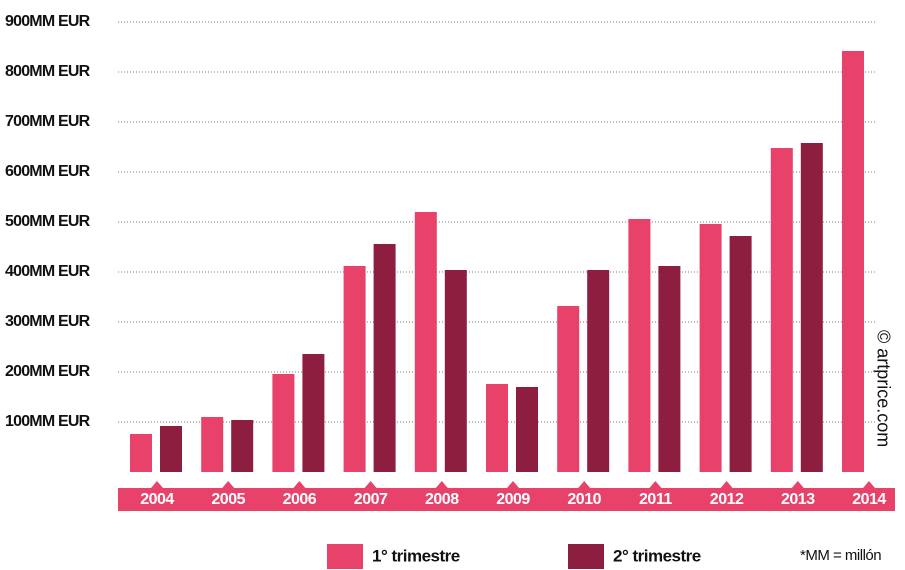  Describe the element at coordinates (48, 321) in the screenshot. I see `y-tick-label: 300MM EUR` at that location.